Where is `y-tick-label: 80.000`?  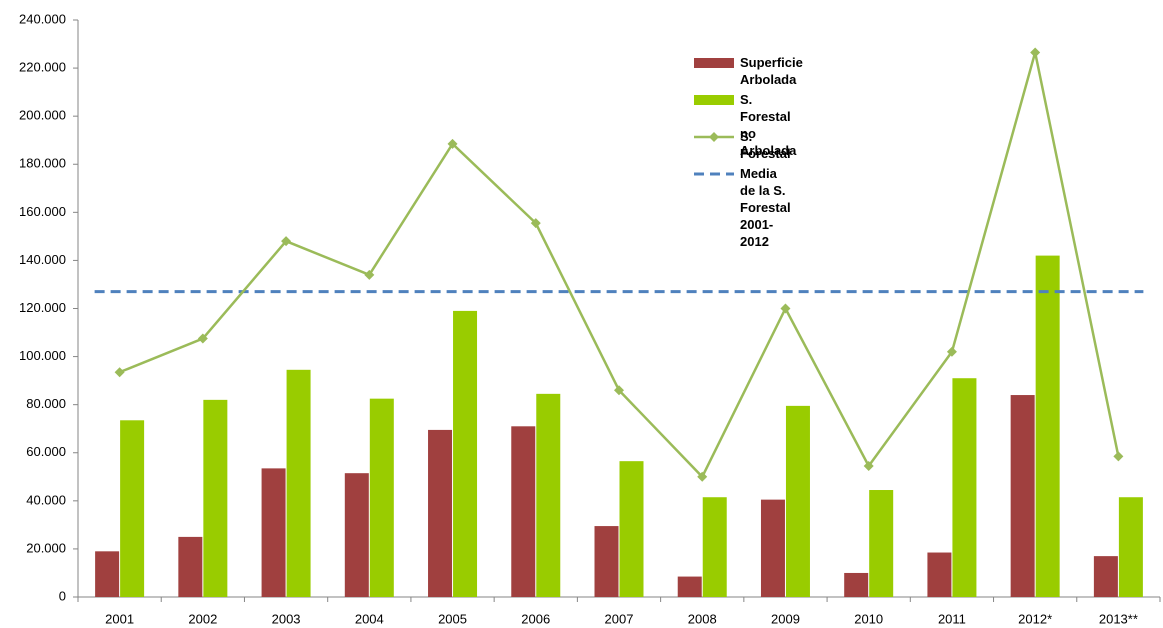 y-tick-label: 80.000 is located at coordinates (46, 403).